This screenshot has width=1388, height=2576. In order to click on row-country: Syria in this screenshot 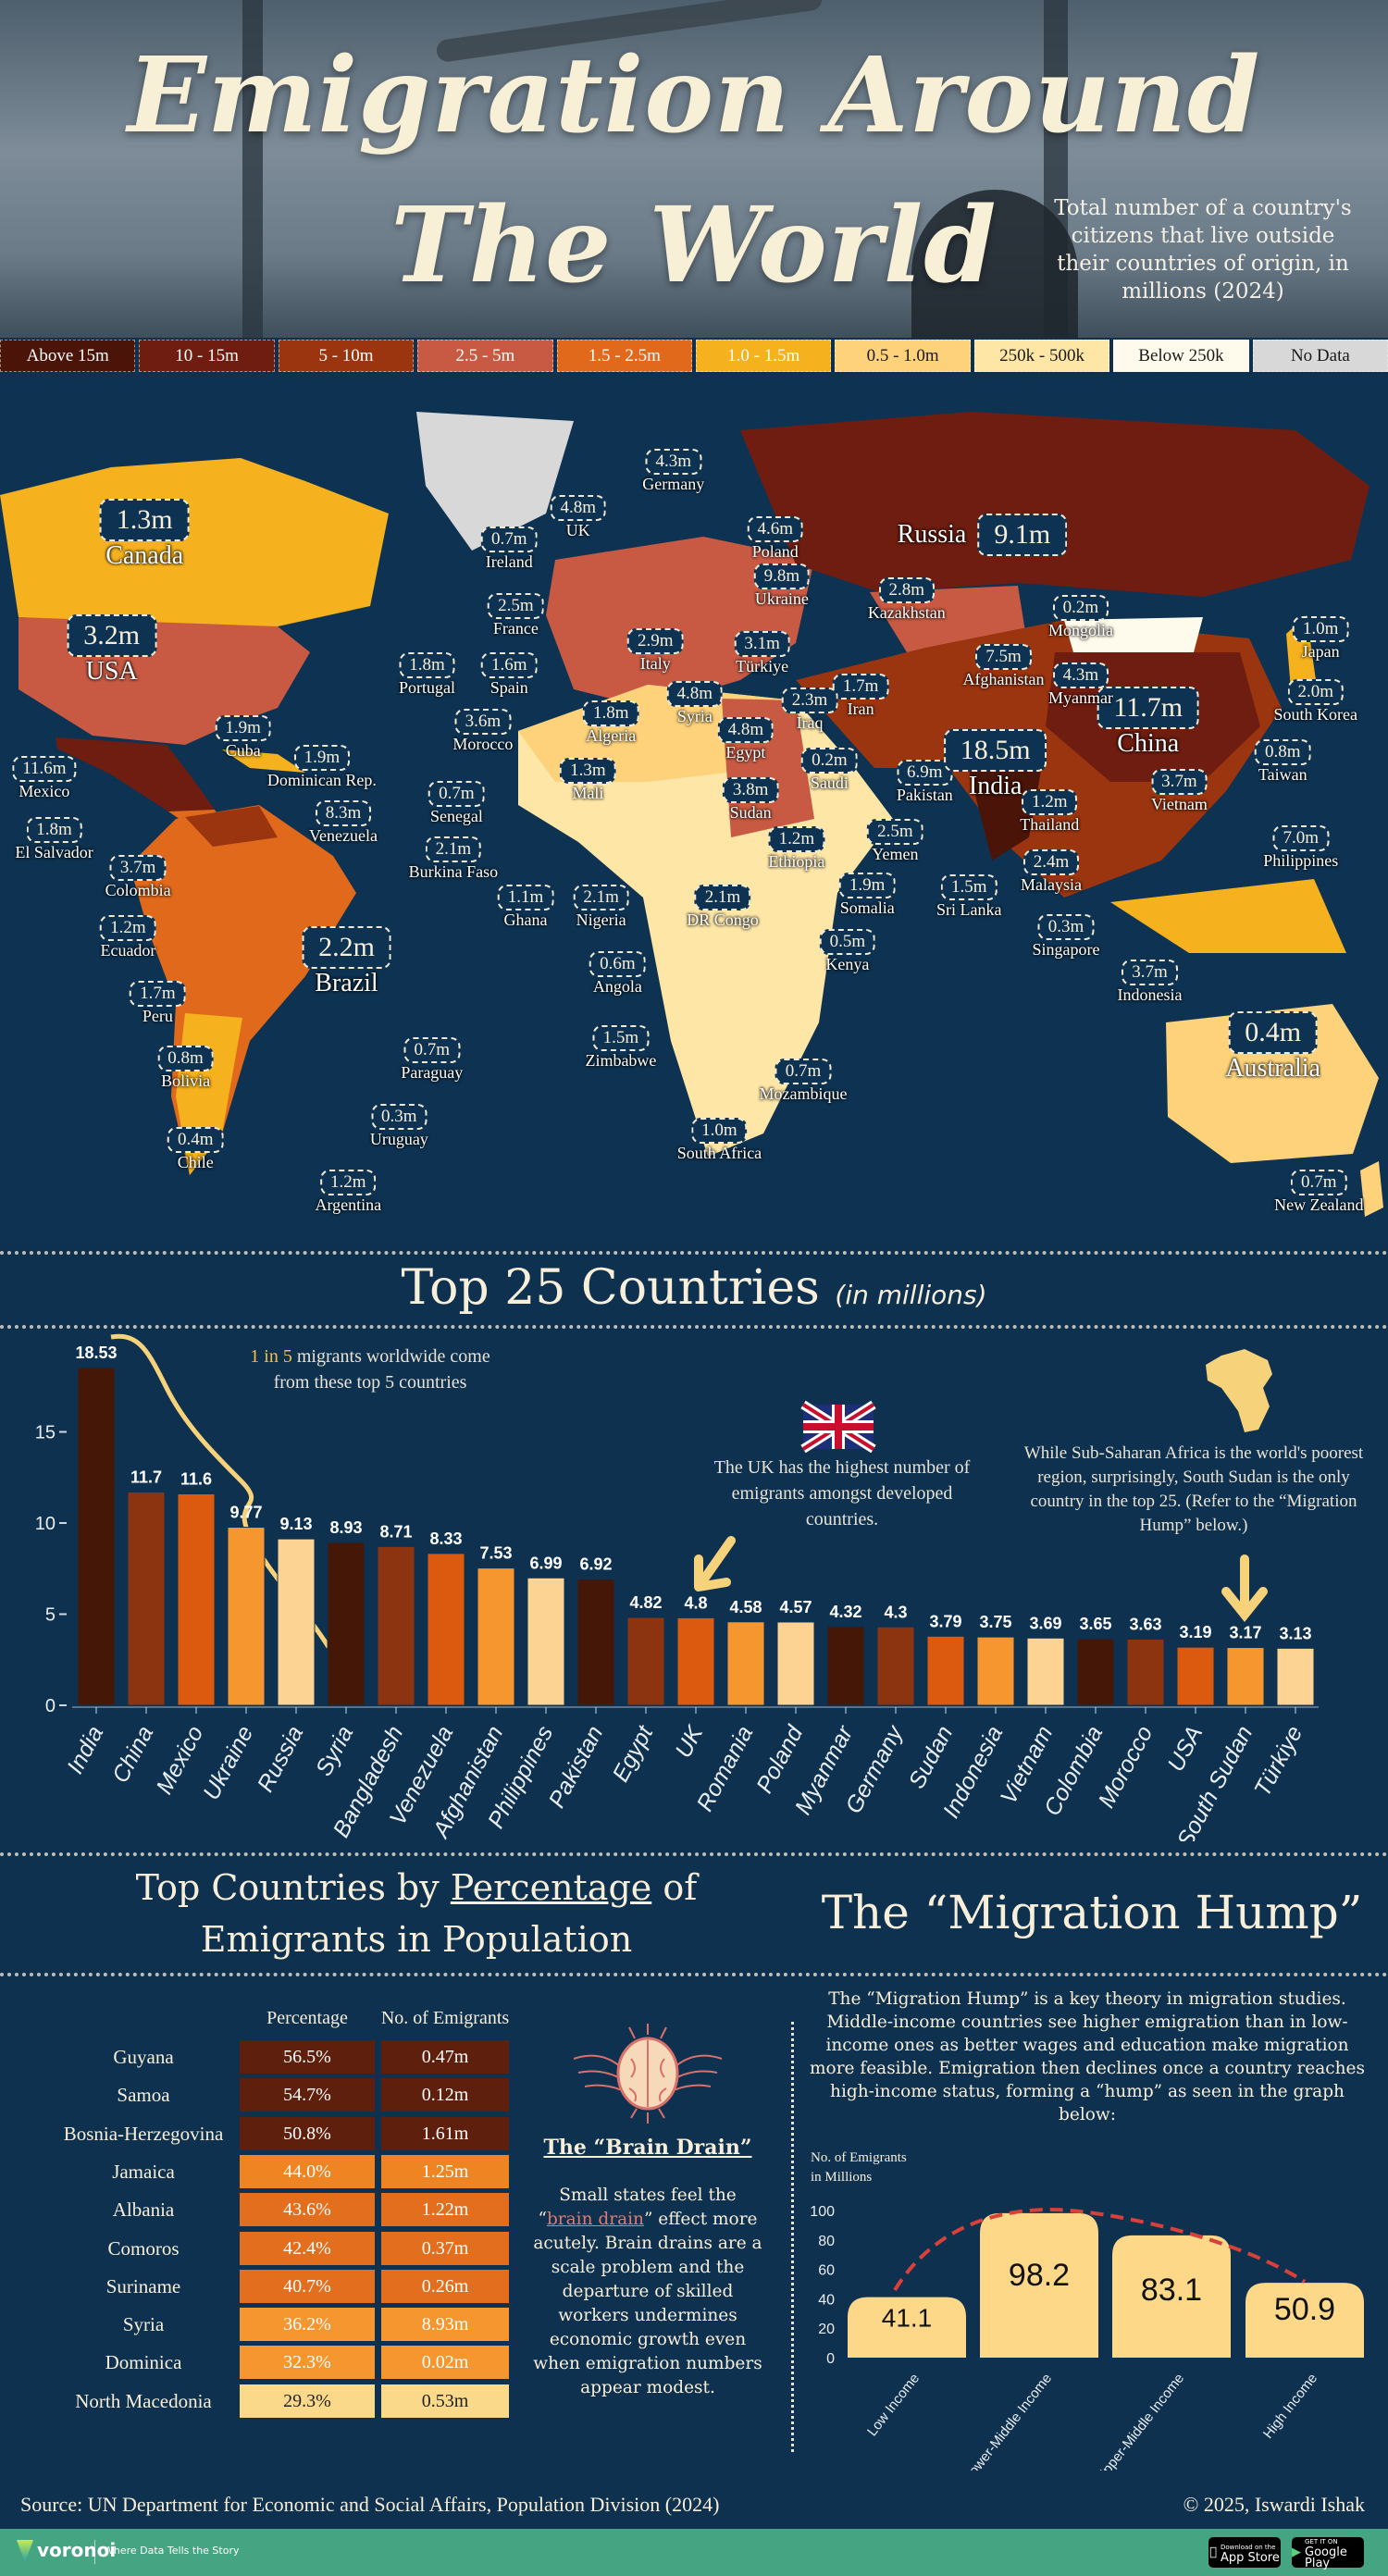, I will do `click(144, 2325)`.